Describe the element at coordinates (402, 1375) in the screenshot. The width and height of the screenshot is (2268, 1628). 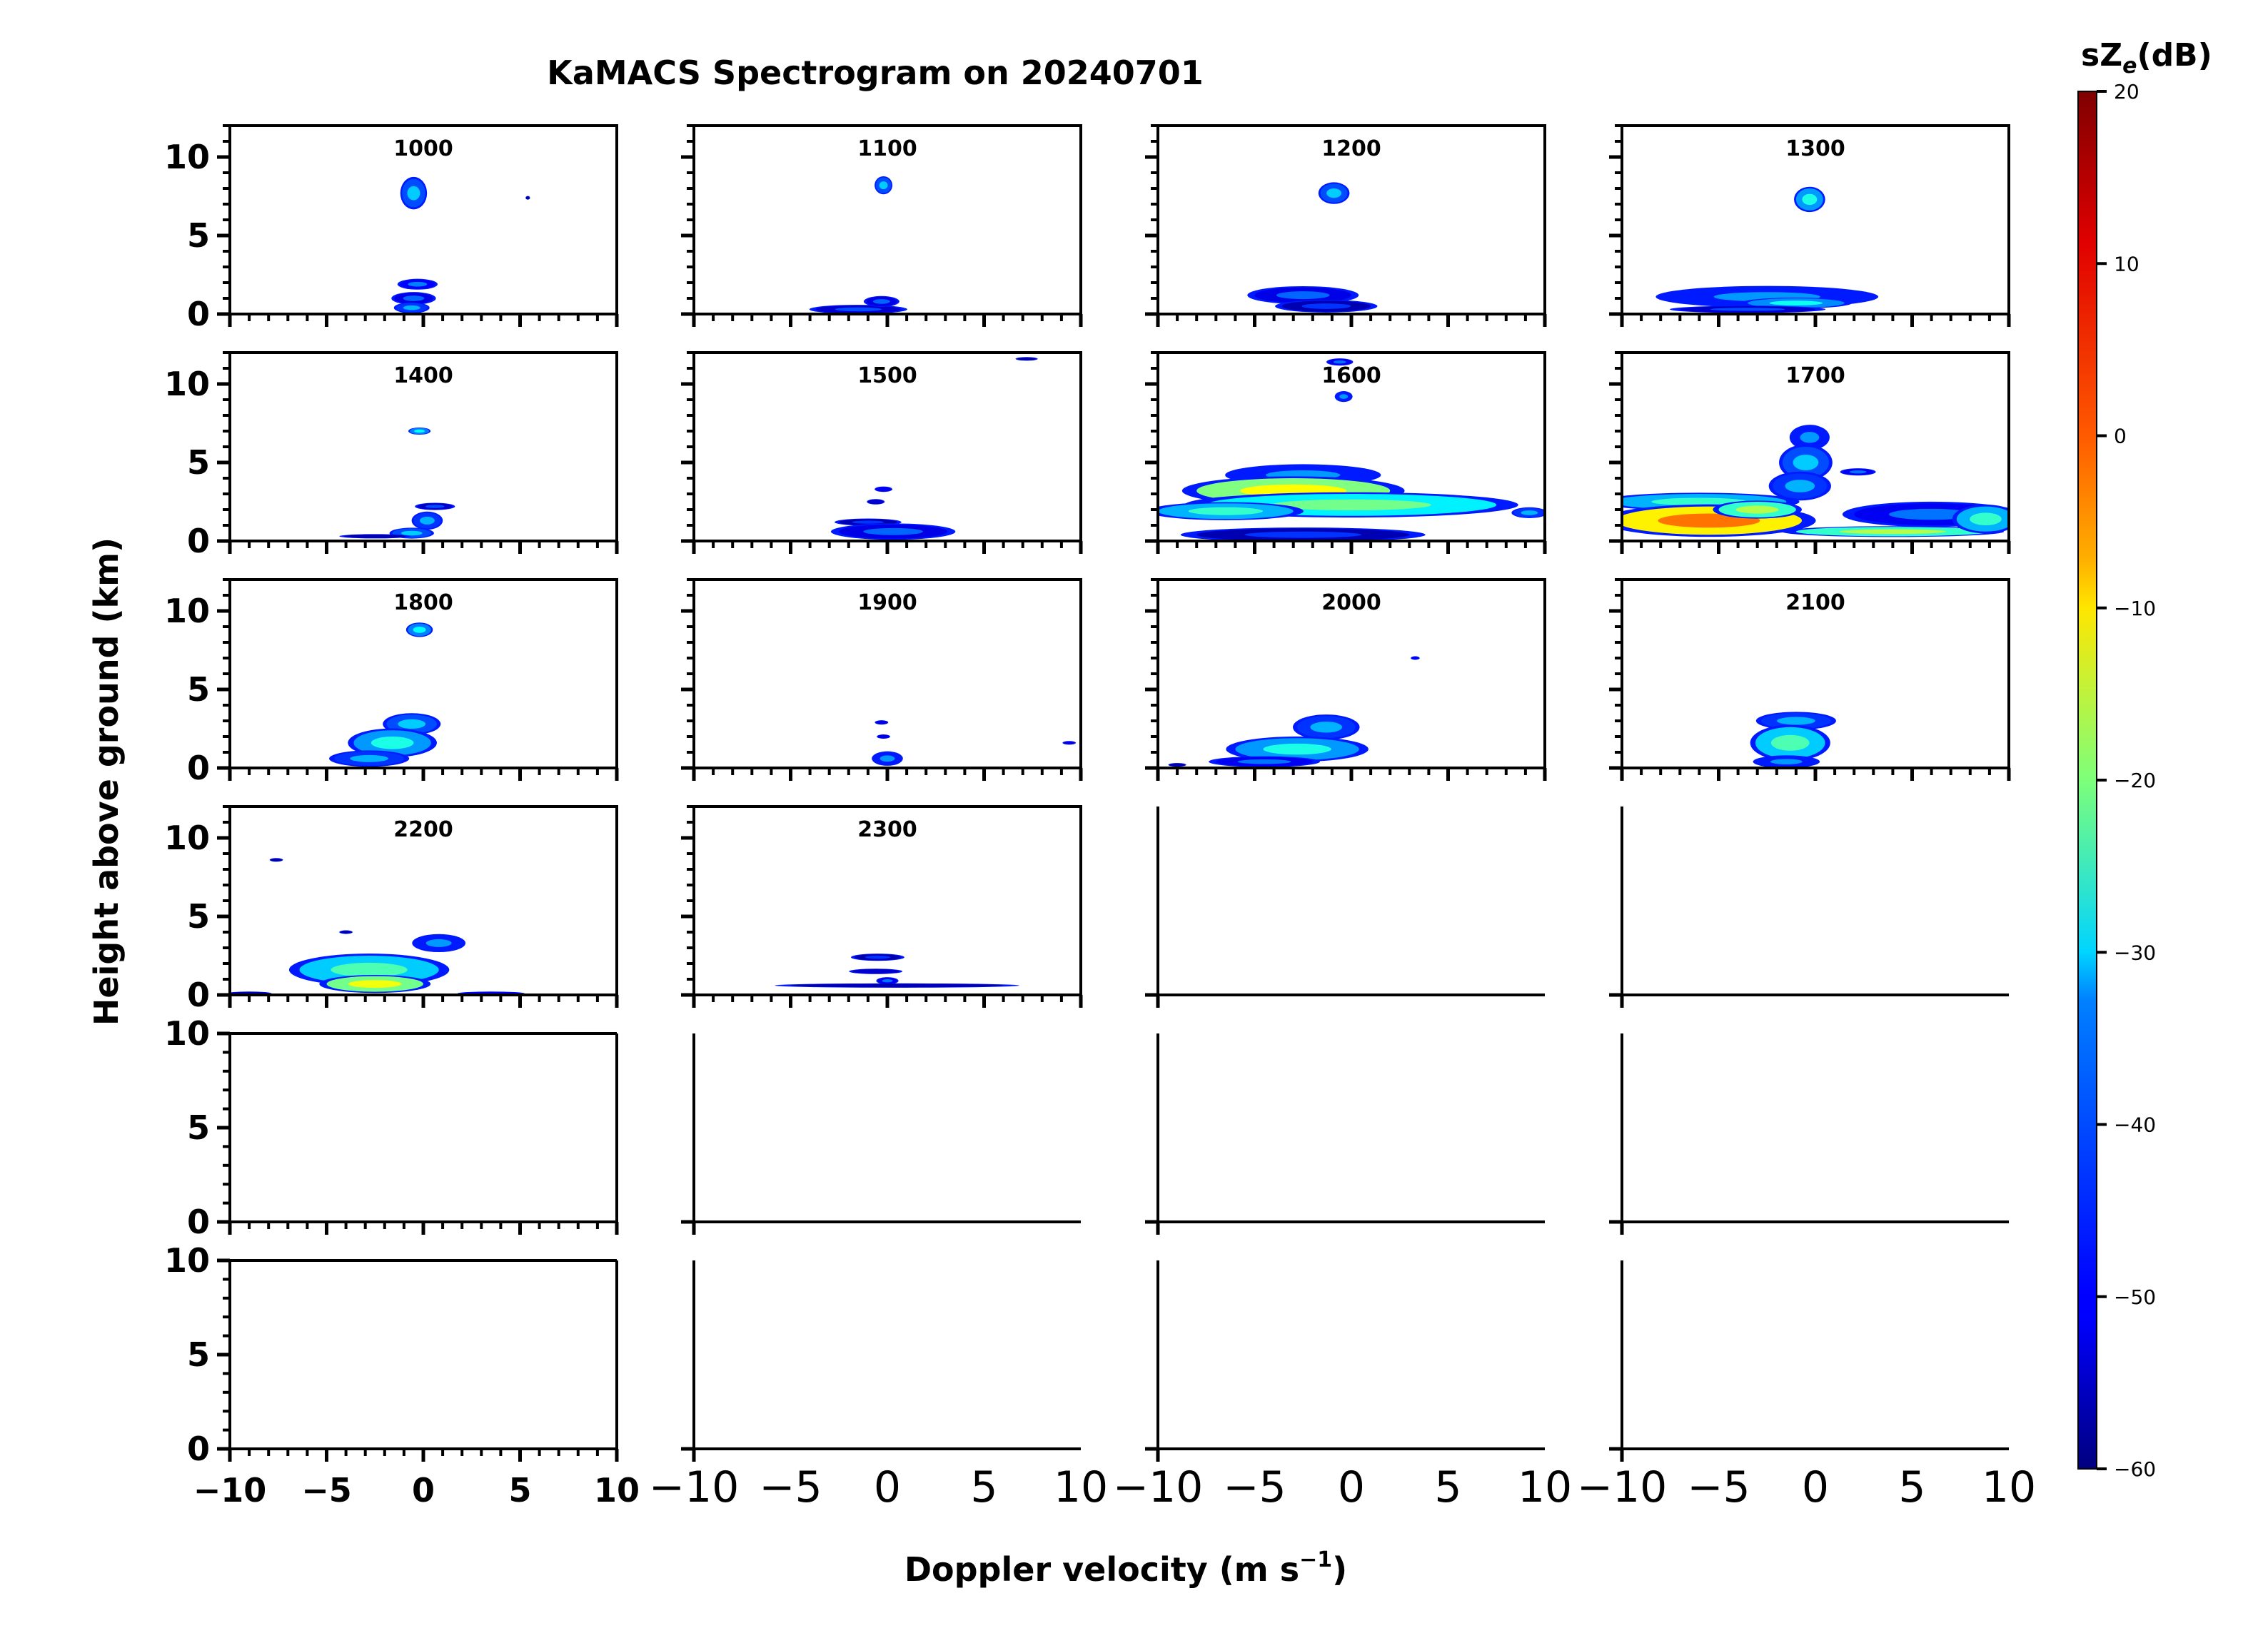
I see `panel-empty-20: 0 5 10 −10 −5 0 5 10` at that location.